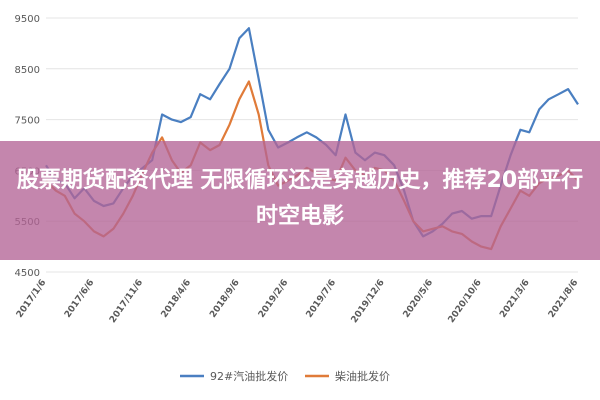 The width and height of the screenshot is (600, 400). What do you see at coordinates (27, 19) in the screenshot?
I see `y-tick-label: 9500` at bounding box center [27, 19].